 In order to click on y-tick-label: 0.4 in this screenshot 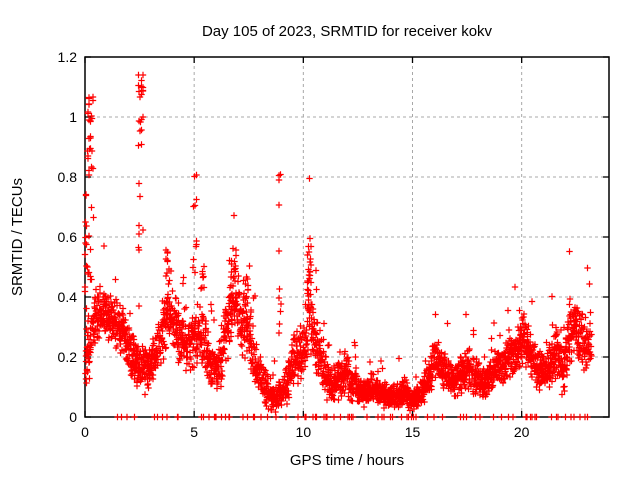, I will do `click(68, 297)`.